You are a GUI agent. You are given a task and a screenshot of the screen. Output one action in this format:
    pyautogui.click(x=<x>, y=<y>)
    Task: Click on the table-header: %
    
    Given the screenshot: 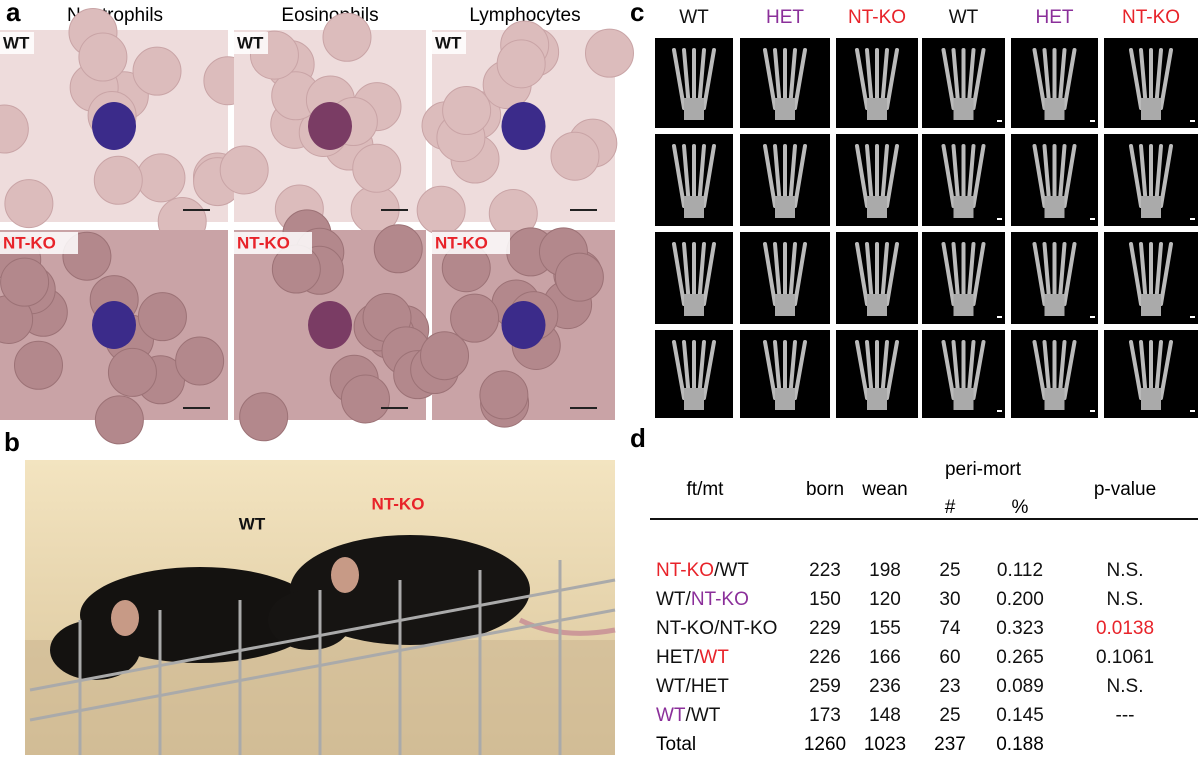 What is the action you would take?
    pyautogui.click(x=1020, y=507)
    